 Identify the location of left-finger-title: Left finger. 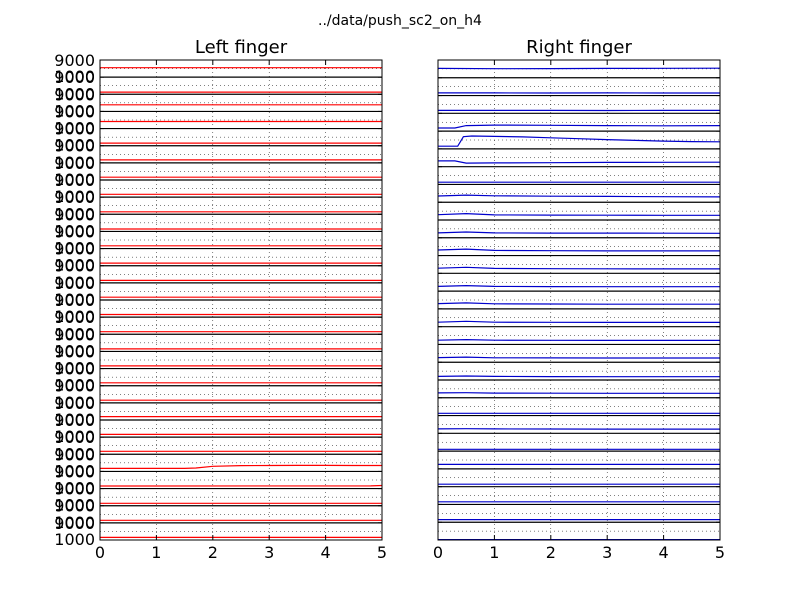
(241, 47).